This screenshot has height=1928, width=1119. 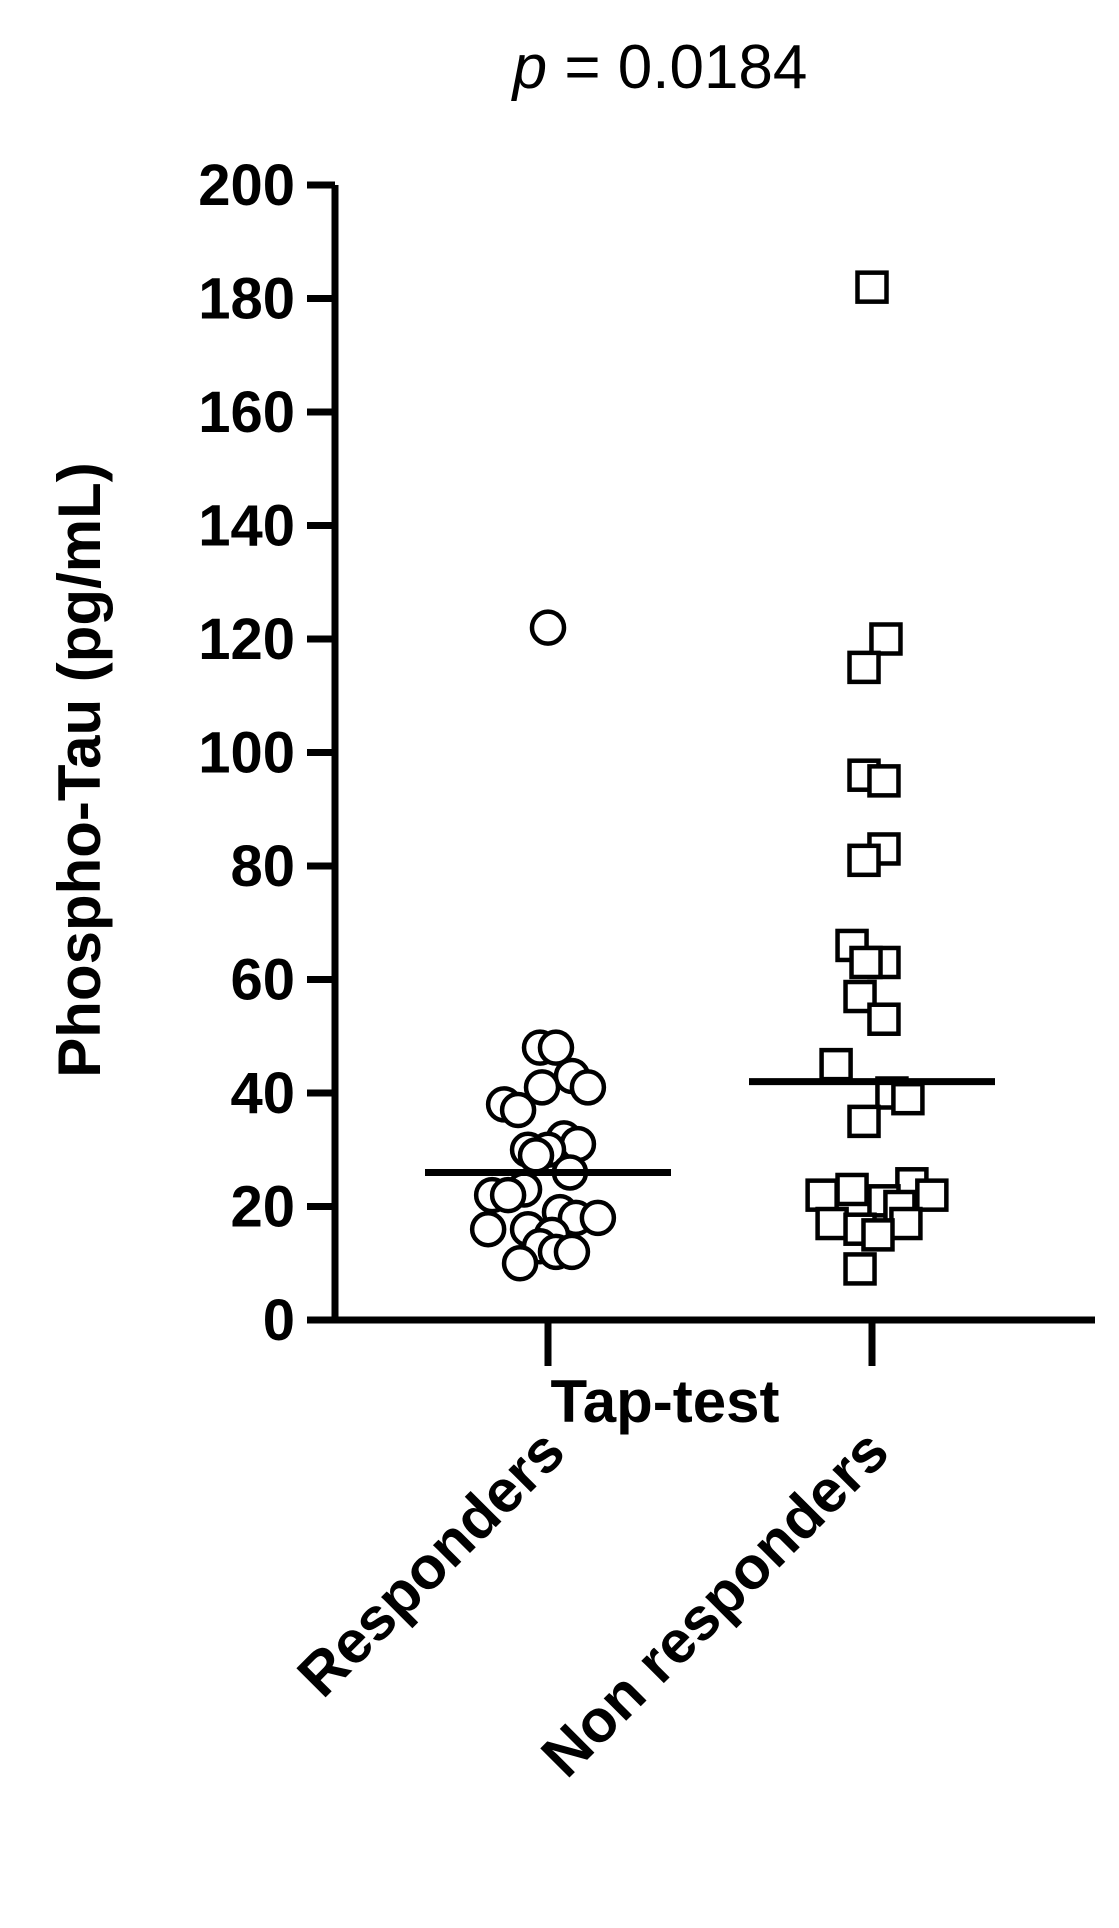 I want to click on p-value: = 0.0184, so click(x=677, y=67).